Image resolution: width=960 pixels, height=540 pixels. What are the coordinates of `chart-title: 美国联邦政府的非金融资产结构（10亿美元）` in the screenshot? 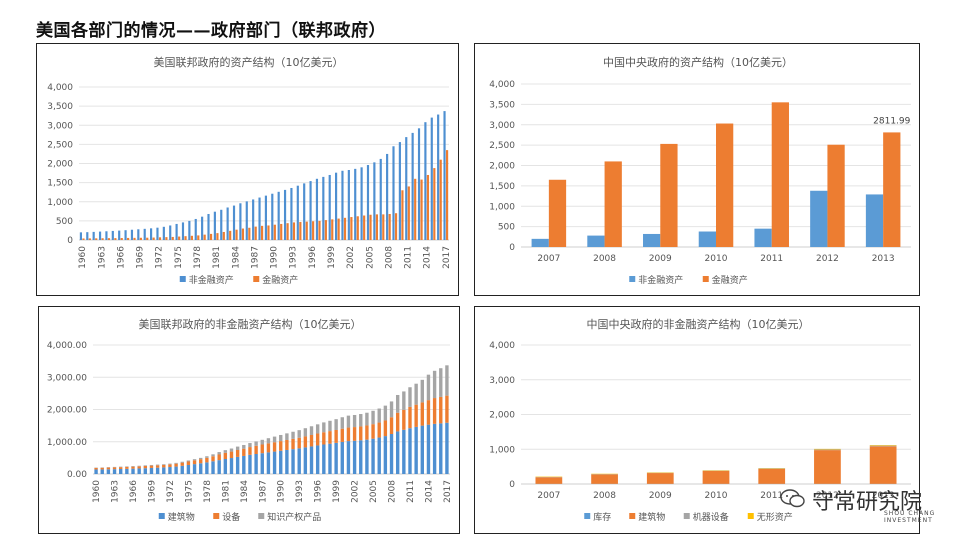 It's located at (250, 324).